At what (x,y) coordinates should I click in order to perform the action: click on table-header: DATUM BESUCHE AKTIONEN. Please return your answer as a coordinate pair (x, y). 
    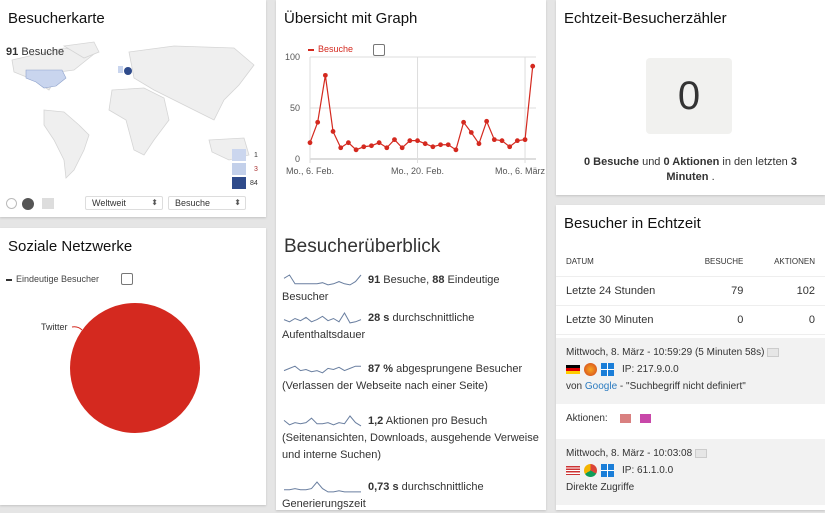
    Looking at the image, I should click on (690, 262).